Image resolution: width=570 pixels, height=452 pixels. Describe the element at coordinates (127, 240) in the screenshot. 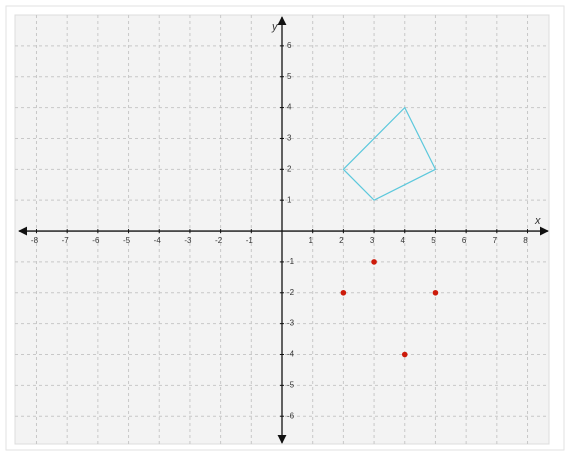

I see `x-tick-label: -5` at that location.